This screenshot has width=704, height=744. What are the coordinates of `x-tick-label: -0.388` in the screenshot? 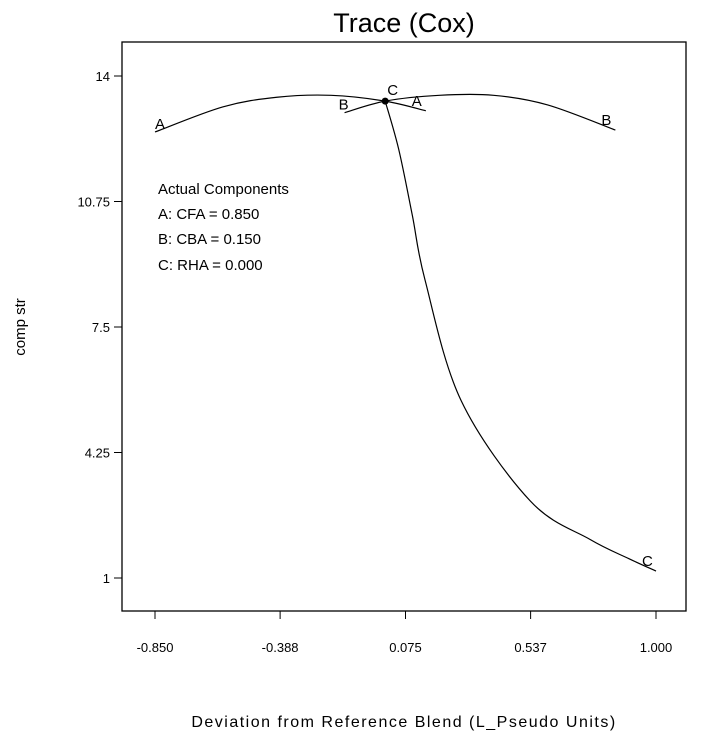 It's located at (280, 647).